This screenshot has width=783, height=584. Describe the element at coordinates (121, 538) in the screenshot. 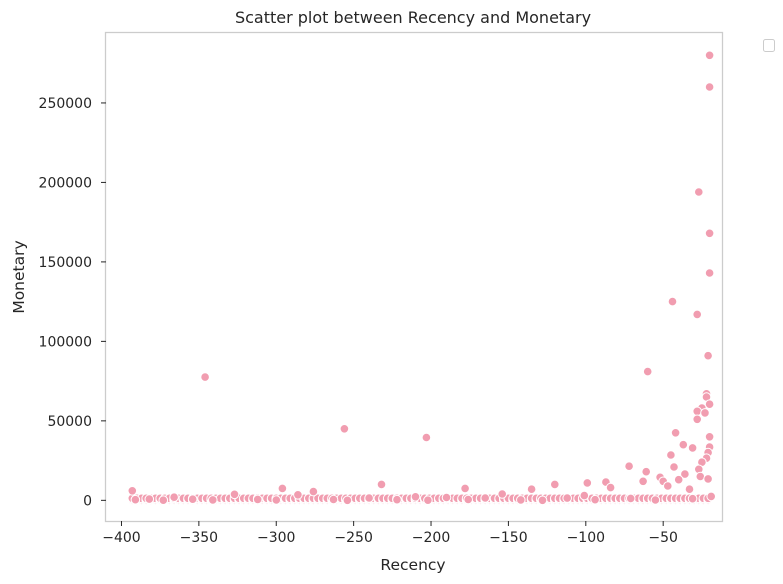

I see `x-tick-label: −400` at that location.